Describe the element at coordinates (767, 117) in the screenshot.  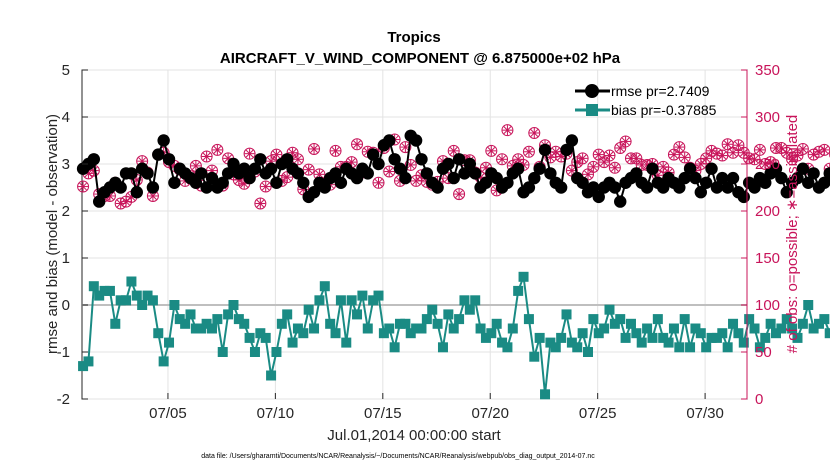
I see `right-tick-label: 300` at that location.